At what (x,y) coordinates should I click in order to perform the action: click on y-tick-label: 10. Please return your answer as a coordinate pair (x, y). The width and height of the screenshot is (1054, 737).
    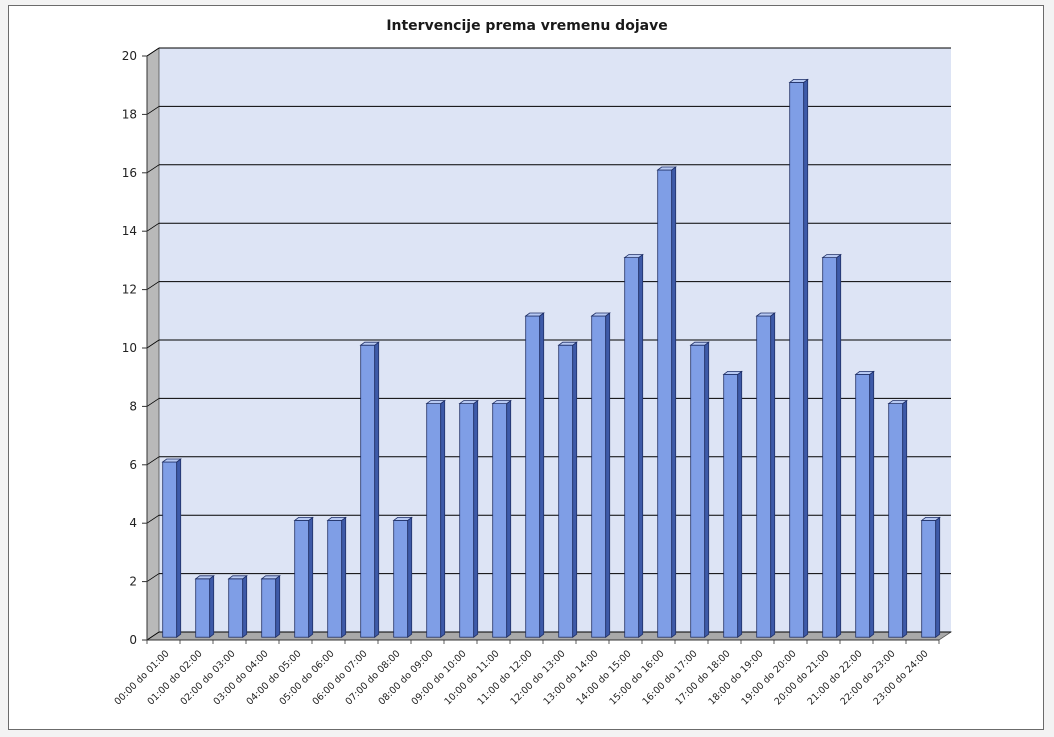
    Looking at the image, I should click on (129, 348).